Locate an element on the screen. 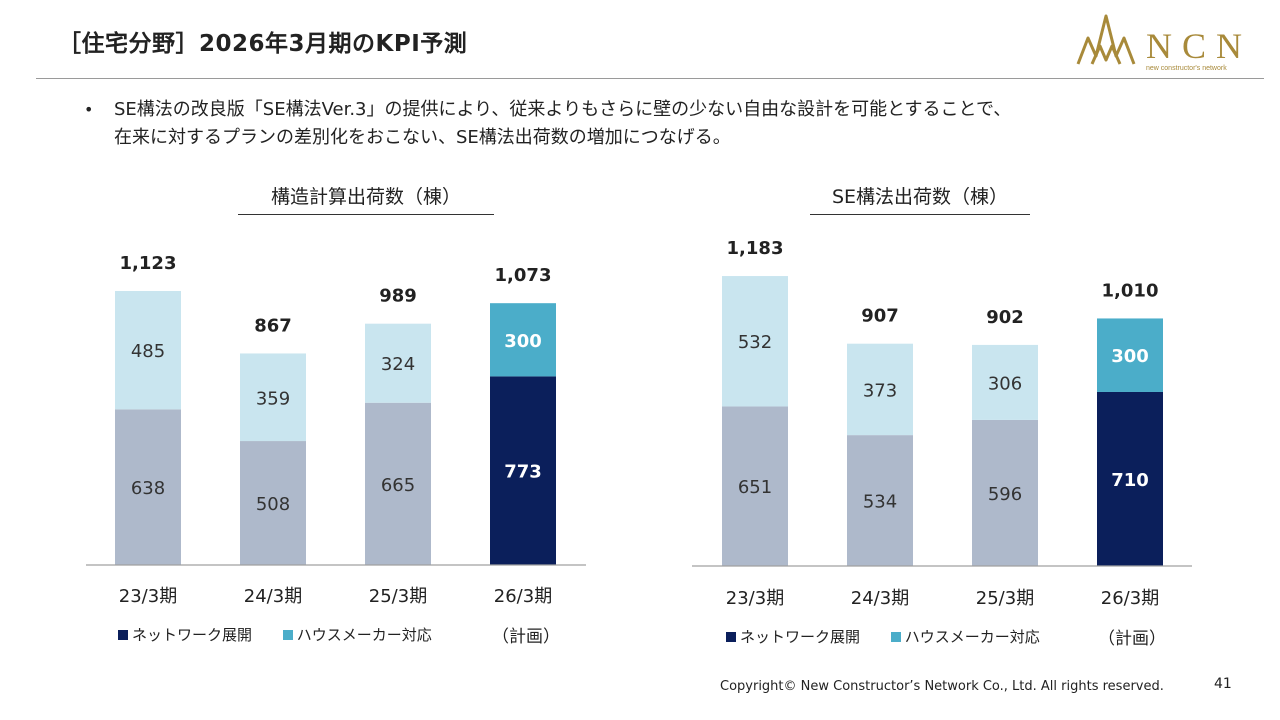  ncn-logo: NCN new constructor's network is located at coordinates (1162, 41).